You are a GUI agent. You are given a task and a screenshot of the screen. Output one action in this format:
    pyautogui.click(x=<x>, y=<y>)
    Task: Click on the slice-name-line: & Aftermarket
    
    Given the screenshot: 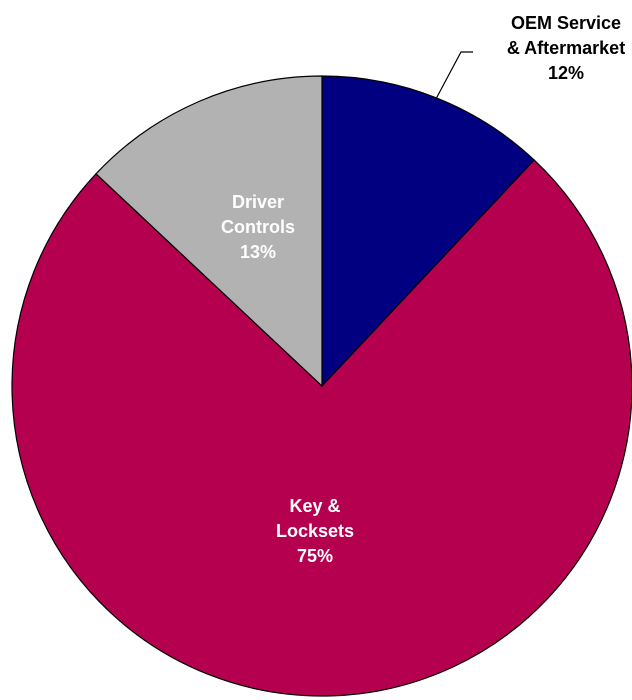 What is the action you would take?
    pyautogui.click(x=566, y=48)
    